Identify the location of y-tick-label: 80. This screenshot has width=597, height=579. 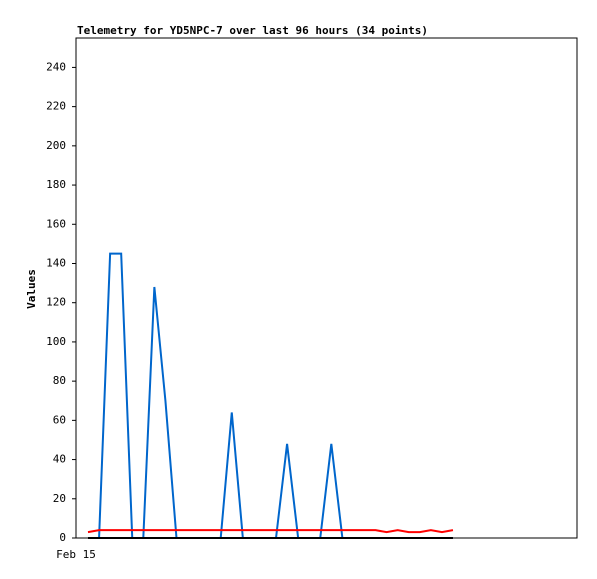
(59, 380).